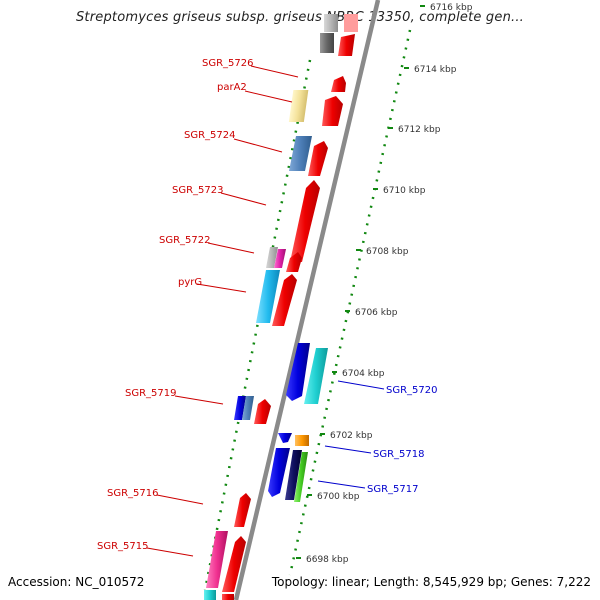 This screenshot has width=600, height=600. I want to click on accession-text: Accession: NC_010572, so click(76, 582).